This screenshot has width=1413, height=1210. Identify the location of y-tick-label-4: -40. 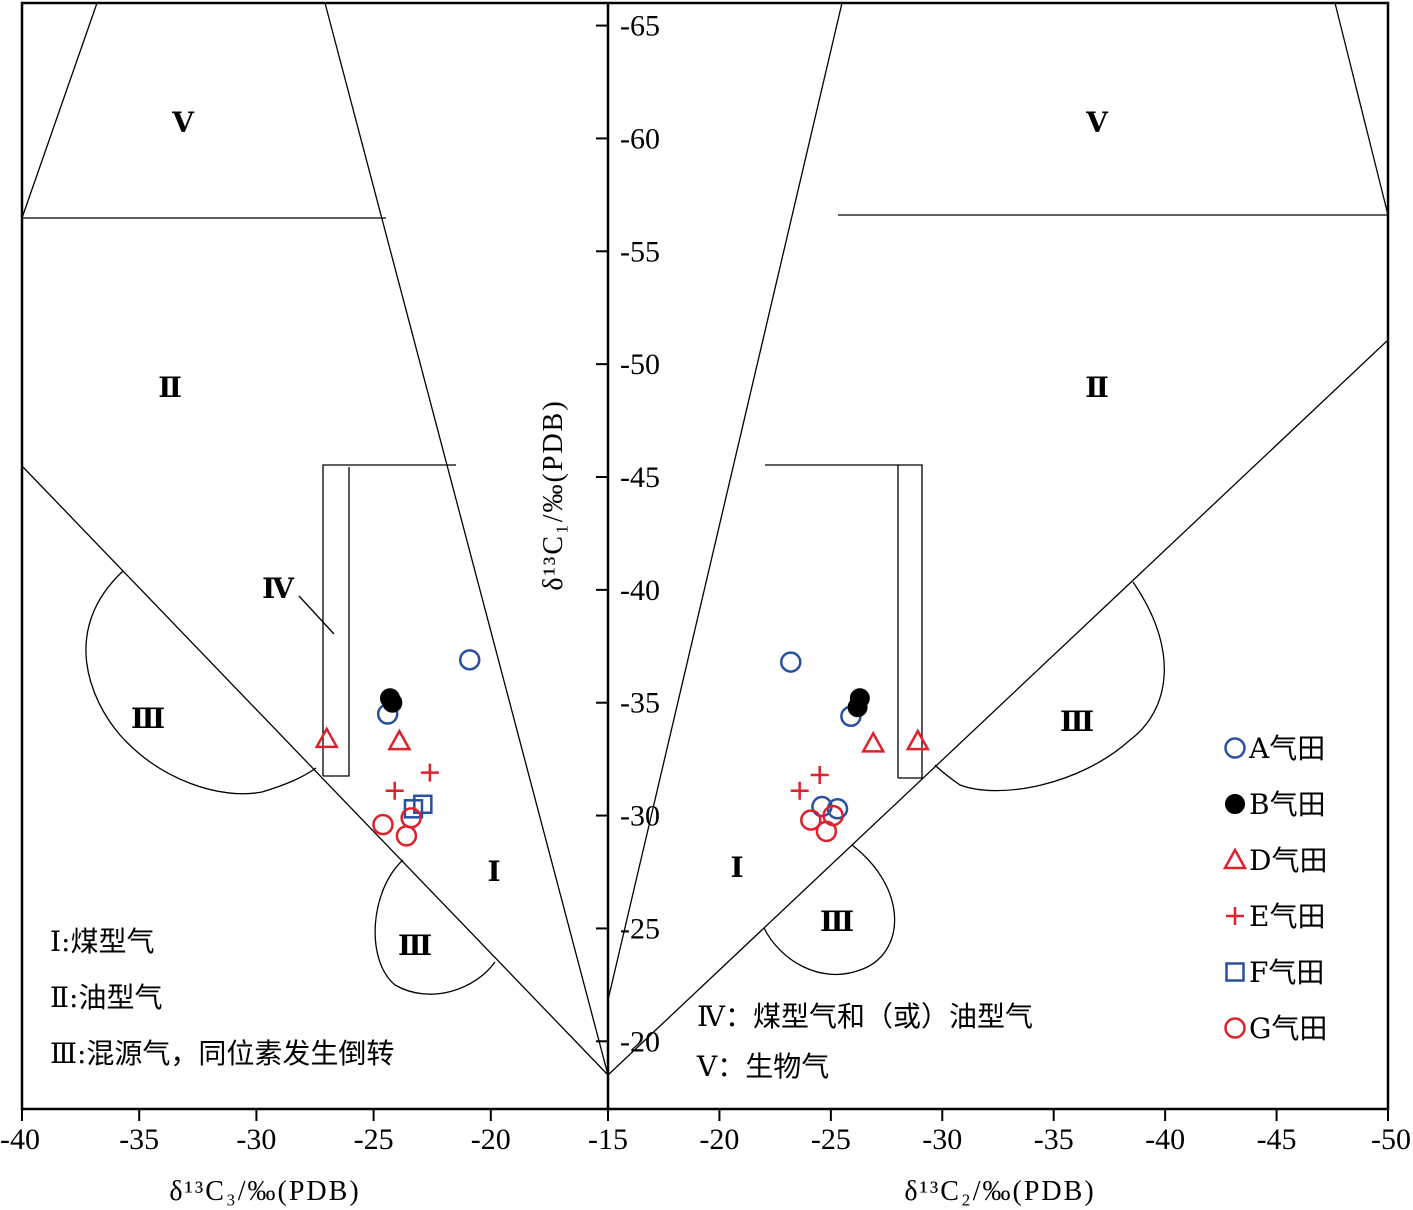
(640, 590).